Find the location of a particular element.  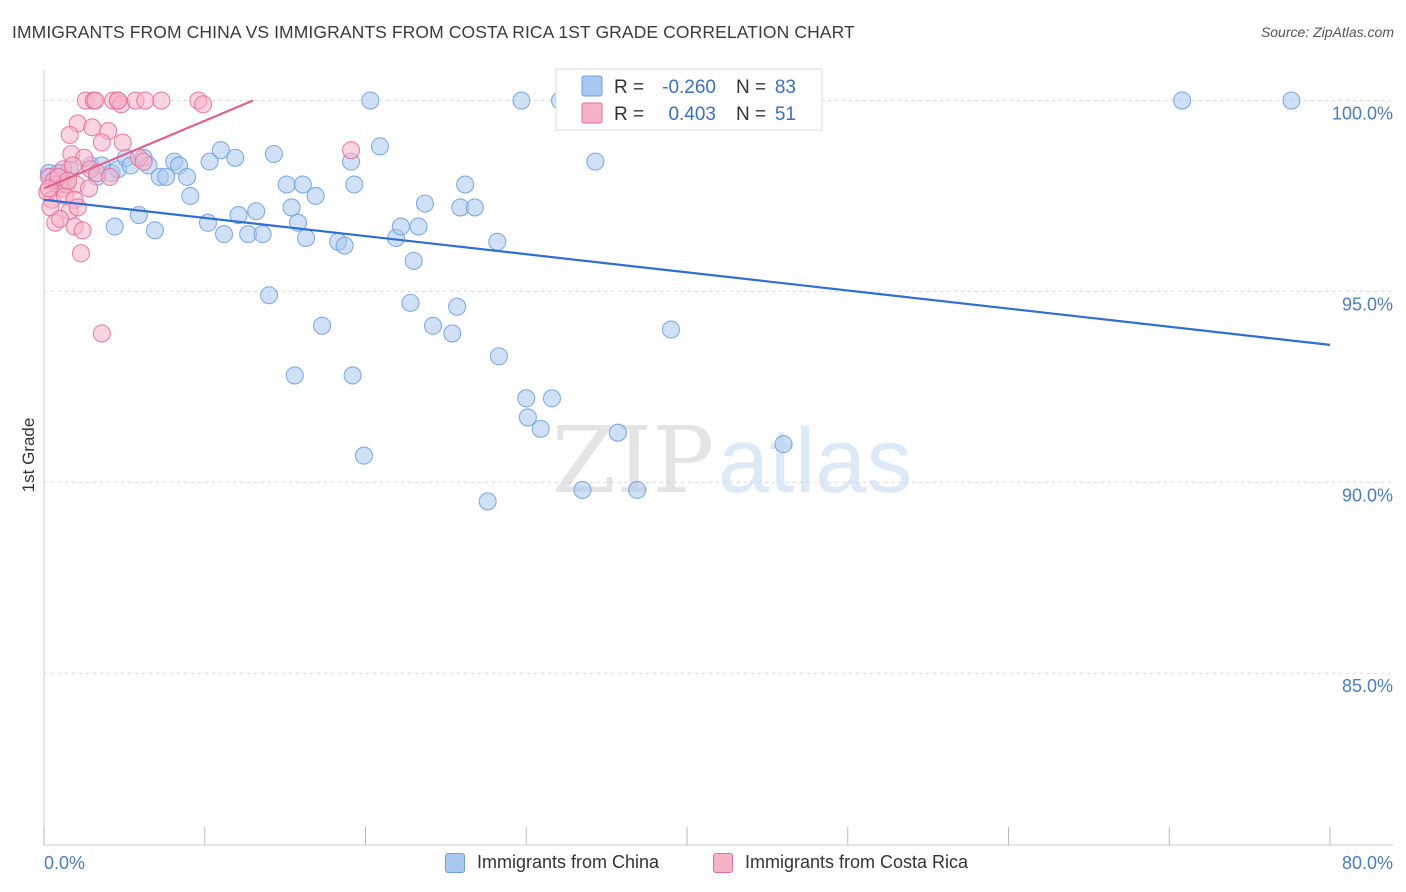

trendline-costa-rica is located at coordinates (148, 144).